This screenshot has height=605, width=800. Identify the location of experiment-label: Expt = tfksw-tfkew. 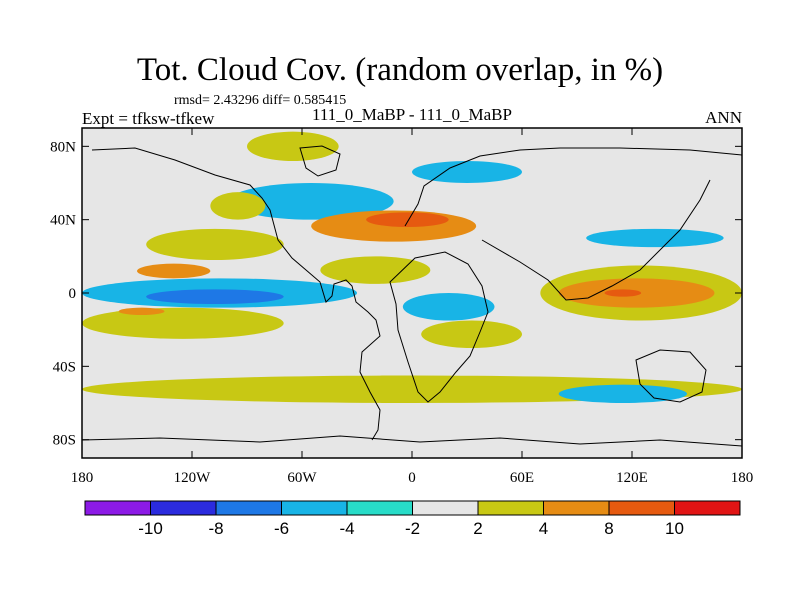
(148, 118).